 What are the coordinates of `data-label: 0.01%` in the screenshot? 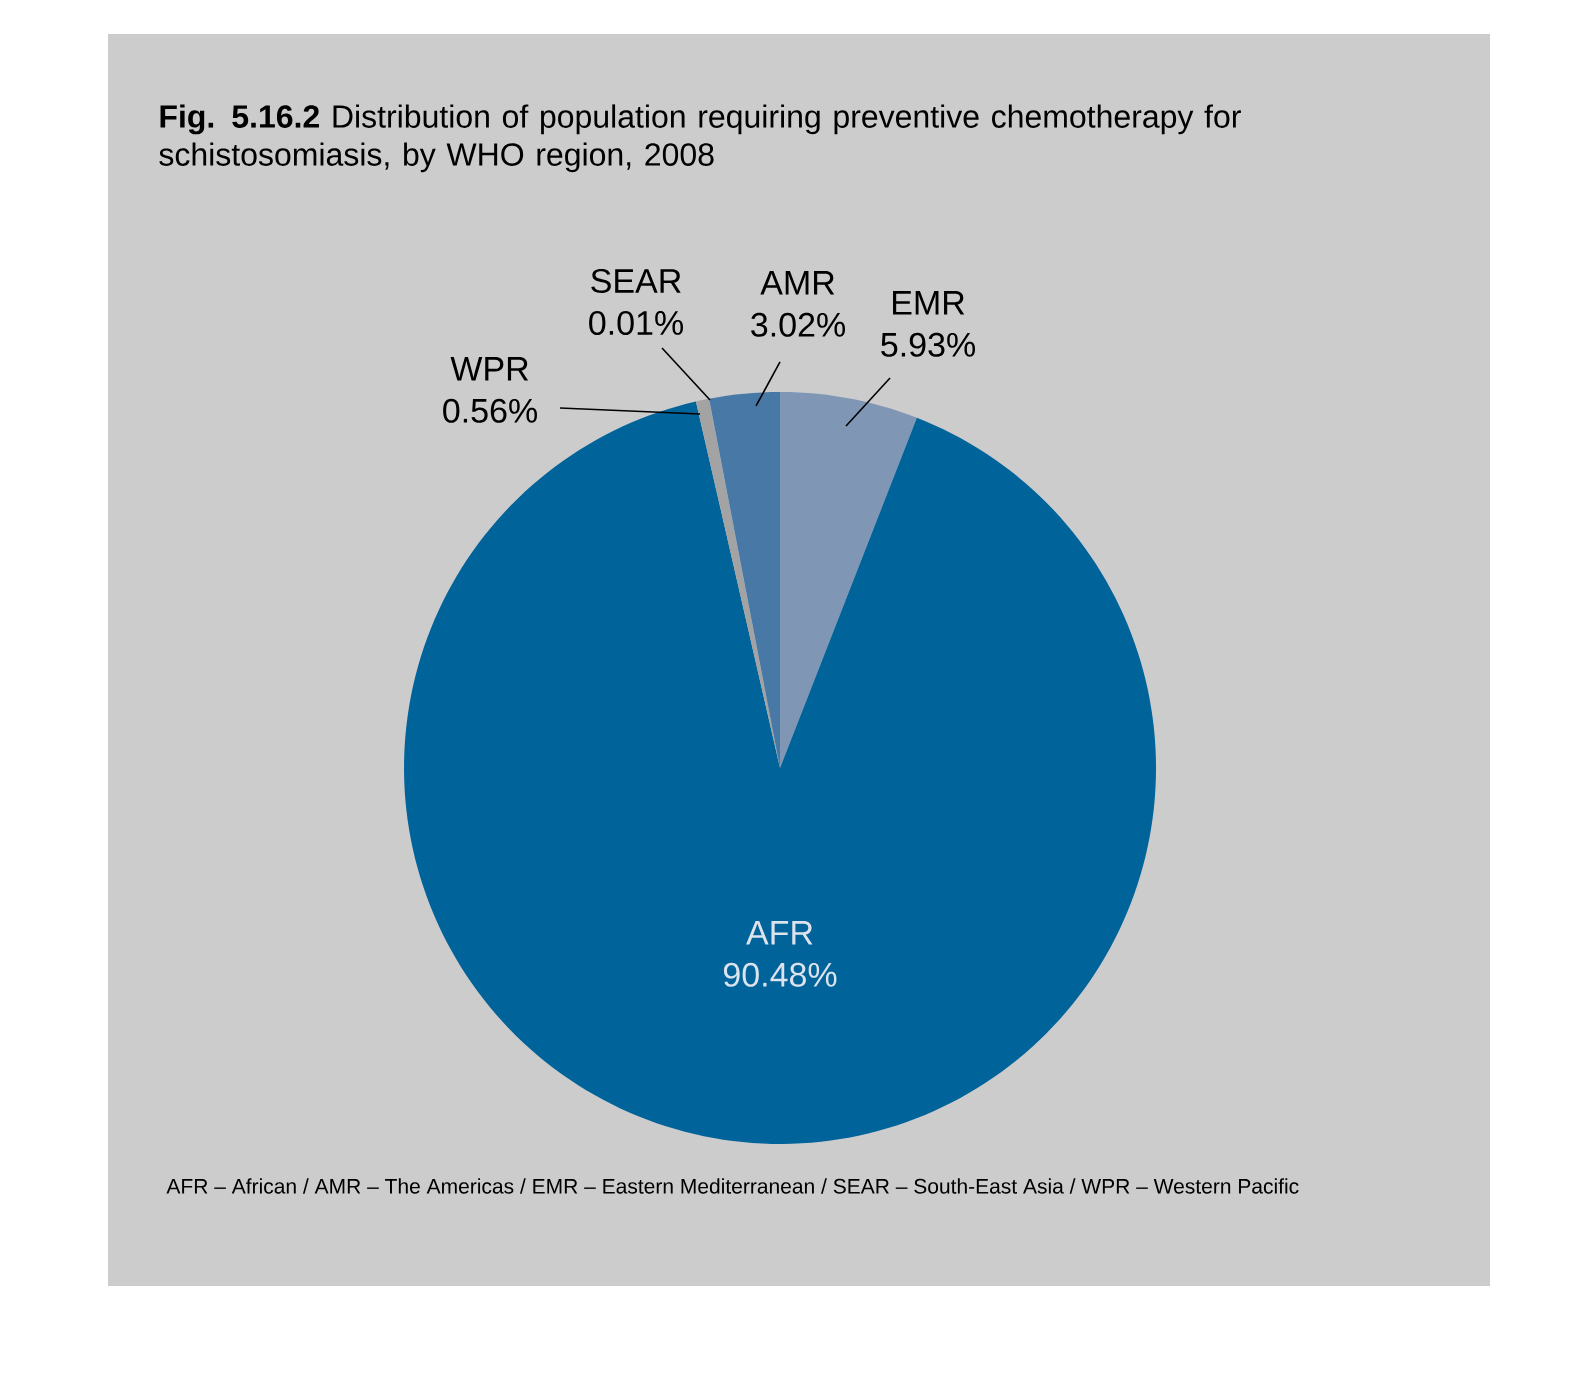 It's located at (636, 323).